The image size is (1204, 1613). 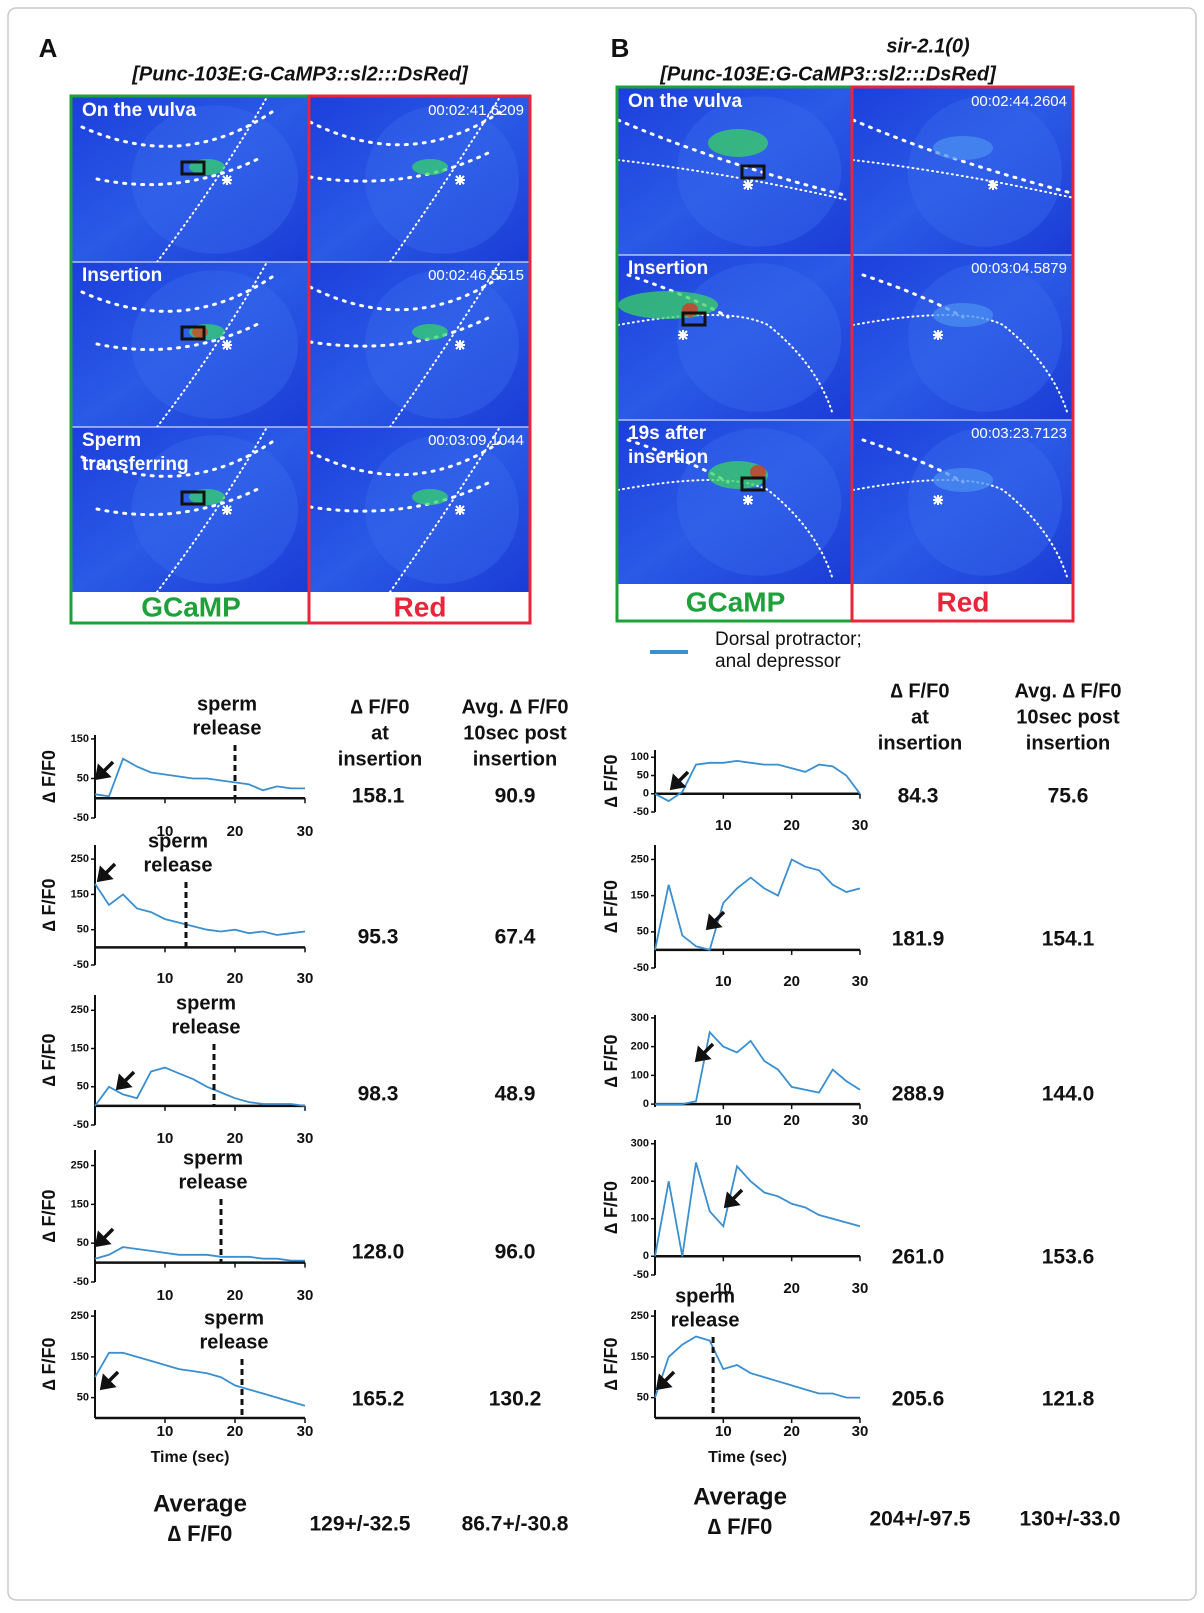 I want to click on value-avg-post: 96.0, so click(x=515, y=1252).